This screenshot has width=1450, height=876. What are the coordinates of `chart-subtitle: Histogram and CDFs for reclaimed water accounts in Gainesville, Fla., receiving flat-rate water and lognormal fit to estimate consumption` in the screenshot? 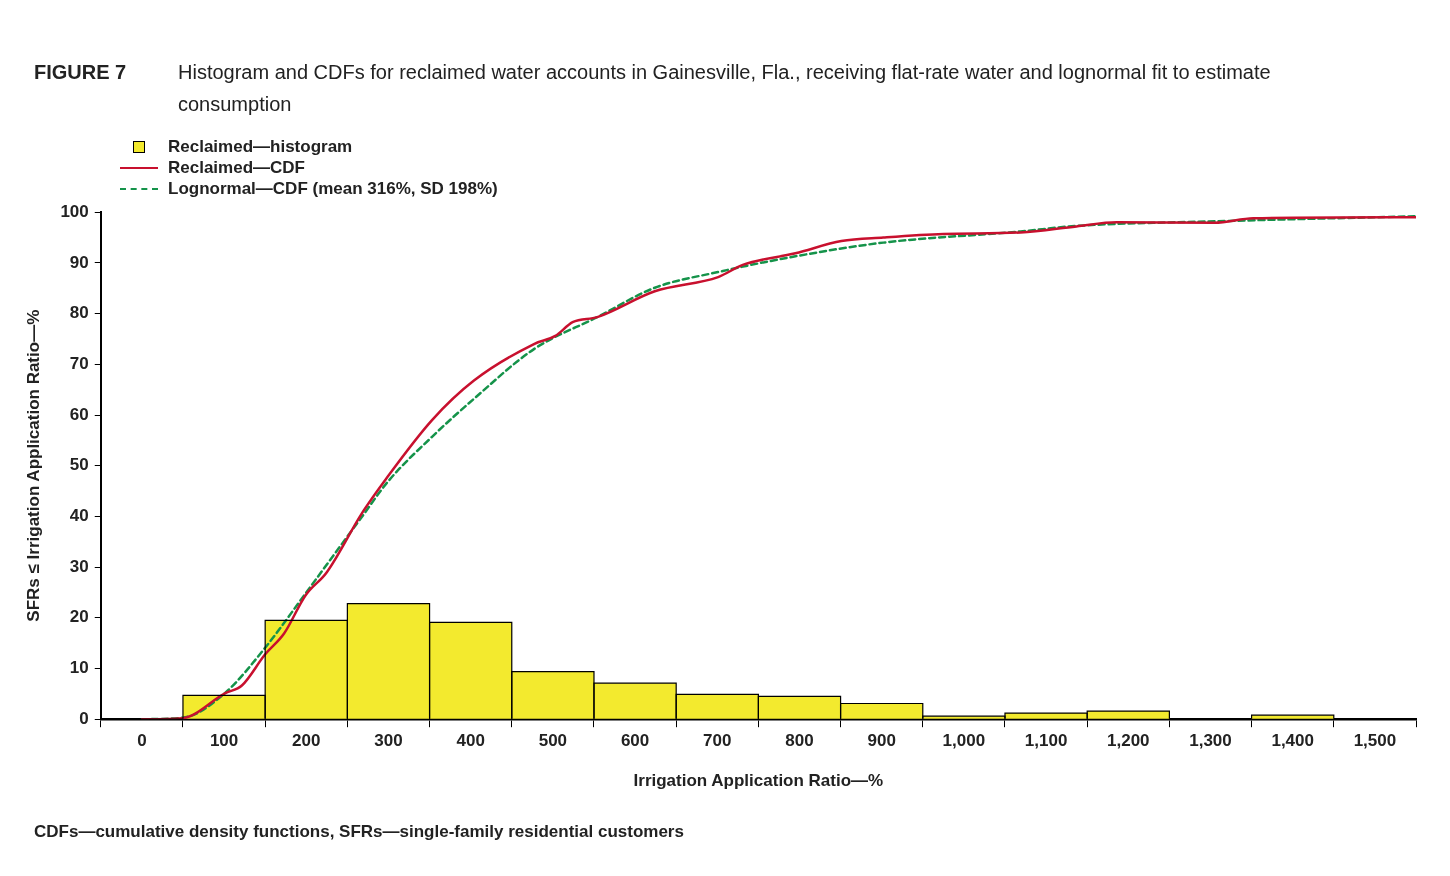 It's located at (725, 88).